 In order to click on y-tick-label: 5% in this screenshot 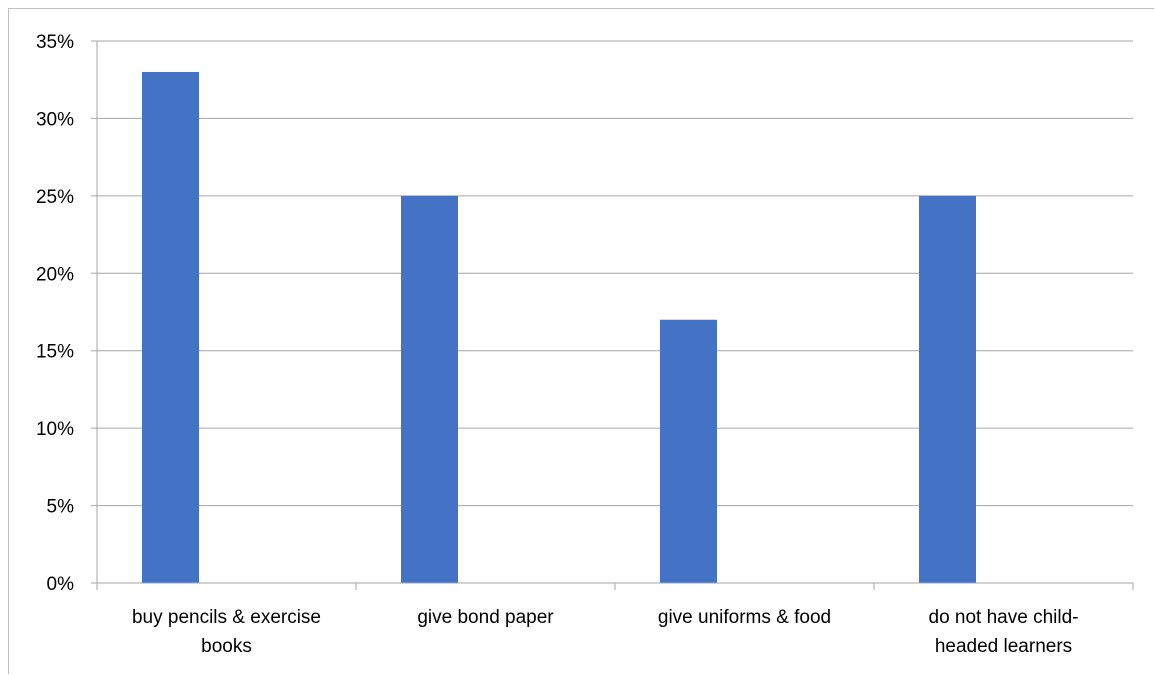, I will do `click(61, 507)`.